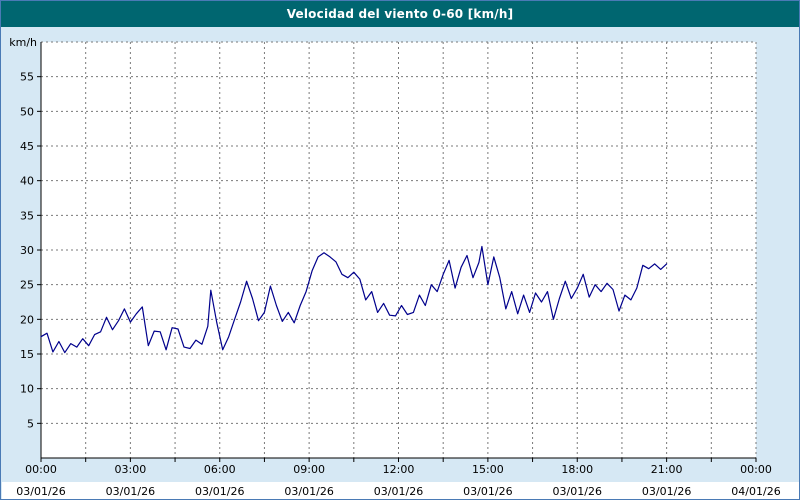 The width and height of the screenshot is (800, 500). Describe the element at coordinates (667, 469) in the screenshot. I see `x-tick-time: 21:00` at that location.